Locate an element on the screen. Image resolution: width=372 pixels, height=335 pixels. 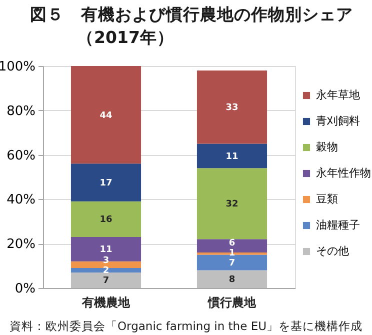
data-label: 44 is located at coordinates (106, 115).